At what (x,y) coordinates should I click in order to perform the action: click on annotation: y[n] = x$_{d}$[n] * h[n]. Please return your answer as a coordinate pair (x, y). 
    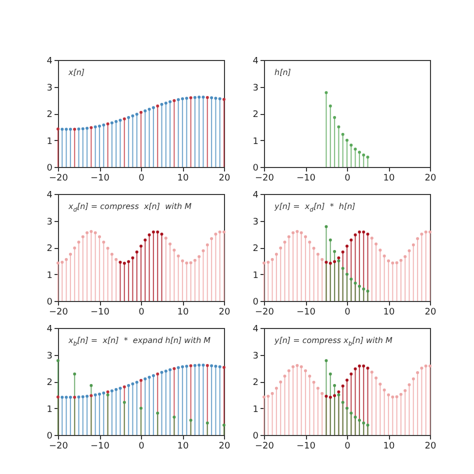
    Looking at the image, I should click on (315, 208).